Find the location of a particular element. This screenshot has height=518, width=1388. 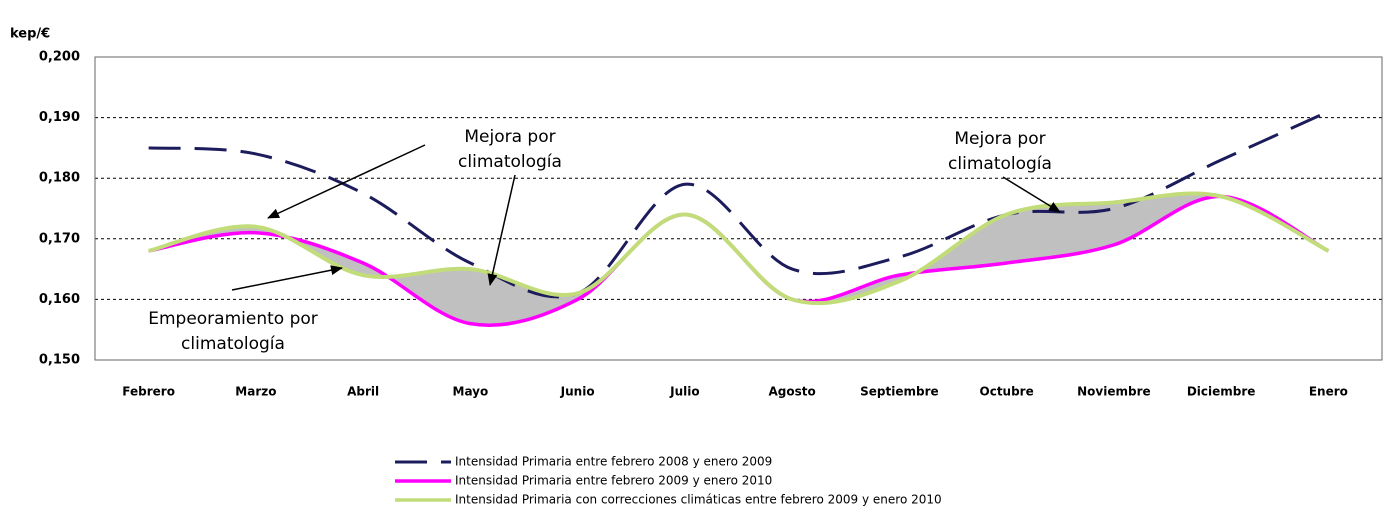

y-tick-label: 0,180 is located at coordinates (59, 178).